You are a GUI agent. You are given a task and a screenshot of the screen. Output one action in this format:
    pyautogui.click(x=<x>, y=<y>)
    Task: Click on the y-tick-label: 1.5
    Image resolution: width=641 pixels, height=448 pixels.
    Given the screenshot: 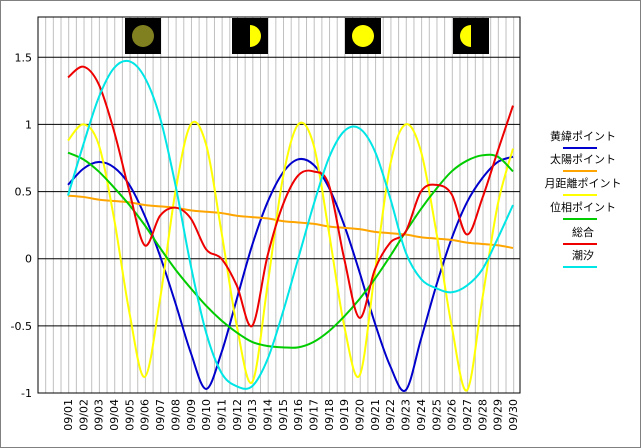 What is the action you would take?
    pyautogui.click(x=24, y=57)
    